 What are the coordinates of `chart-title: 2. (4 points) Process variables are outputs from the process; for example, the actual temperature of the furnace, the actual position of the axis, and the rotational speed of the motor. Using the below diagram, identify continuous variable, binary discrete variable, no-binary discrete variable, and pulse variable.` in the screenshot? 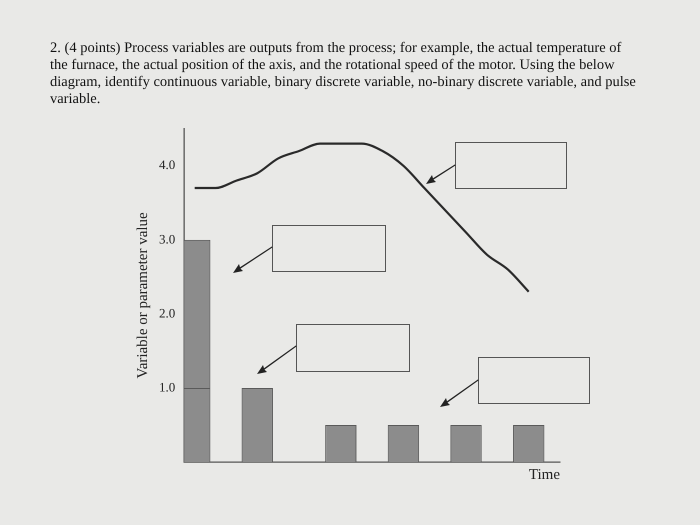 It's located at (343, 74).